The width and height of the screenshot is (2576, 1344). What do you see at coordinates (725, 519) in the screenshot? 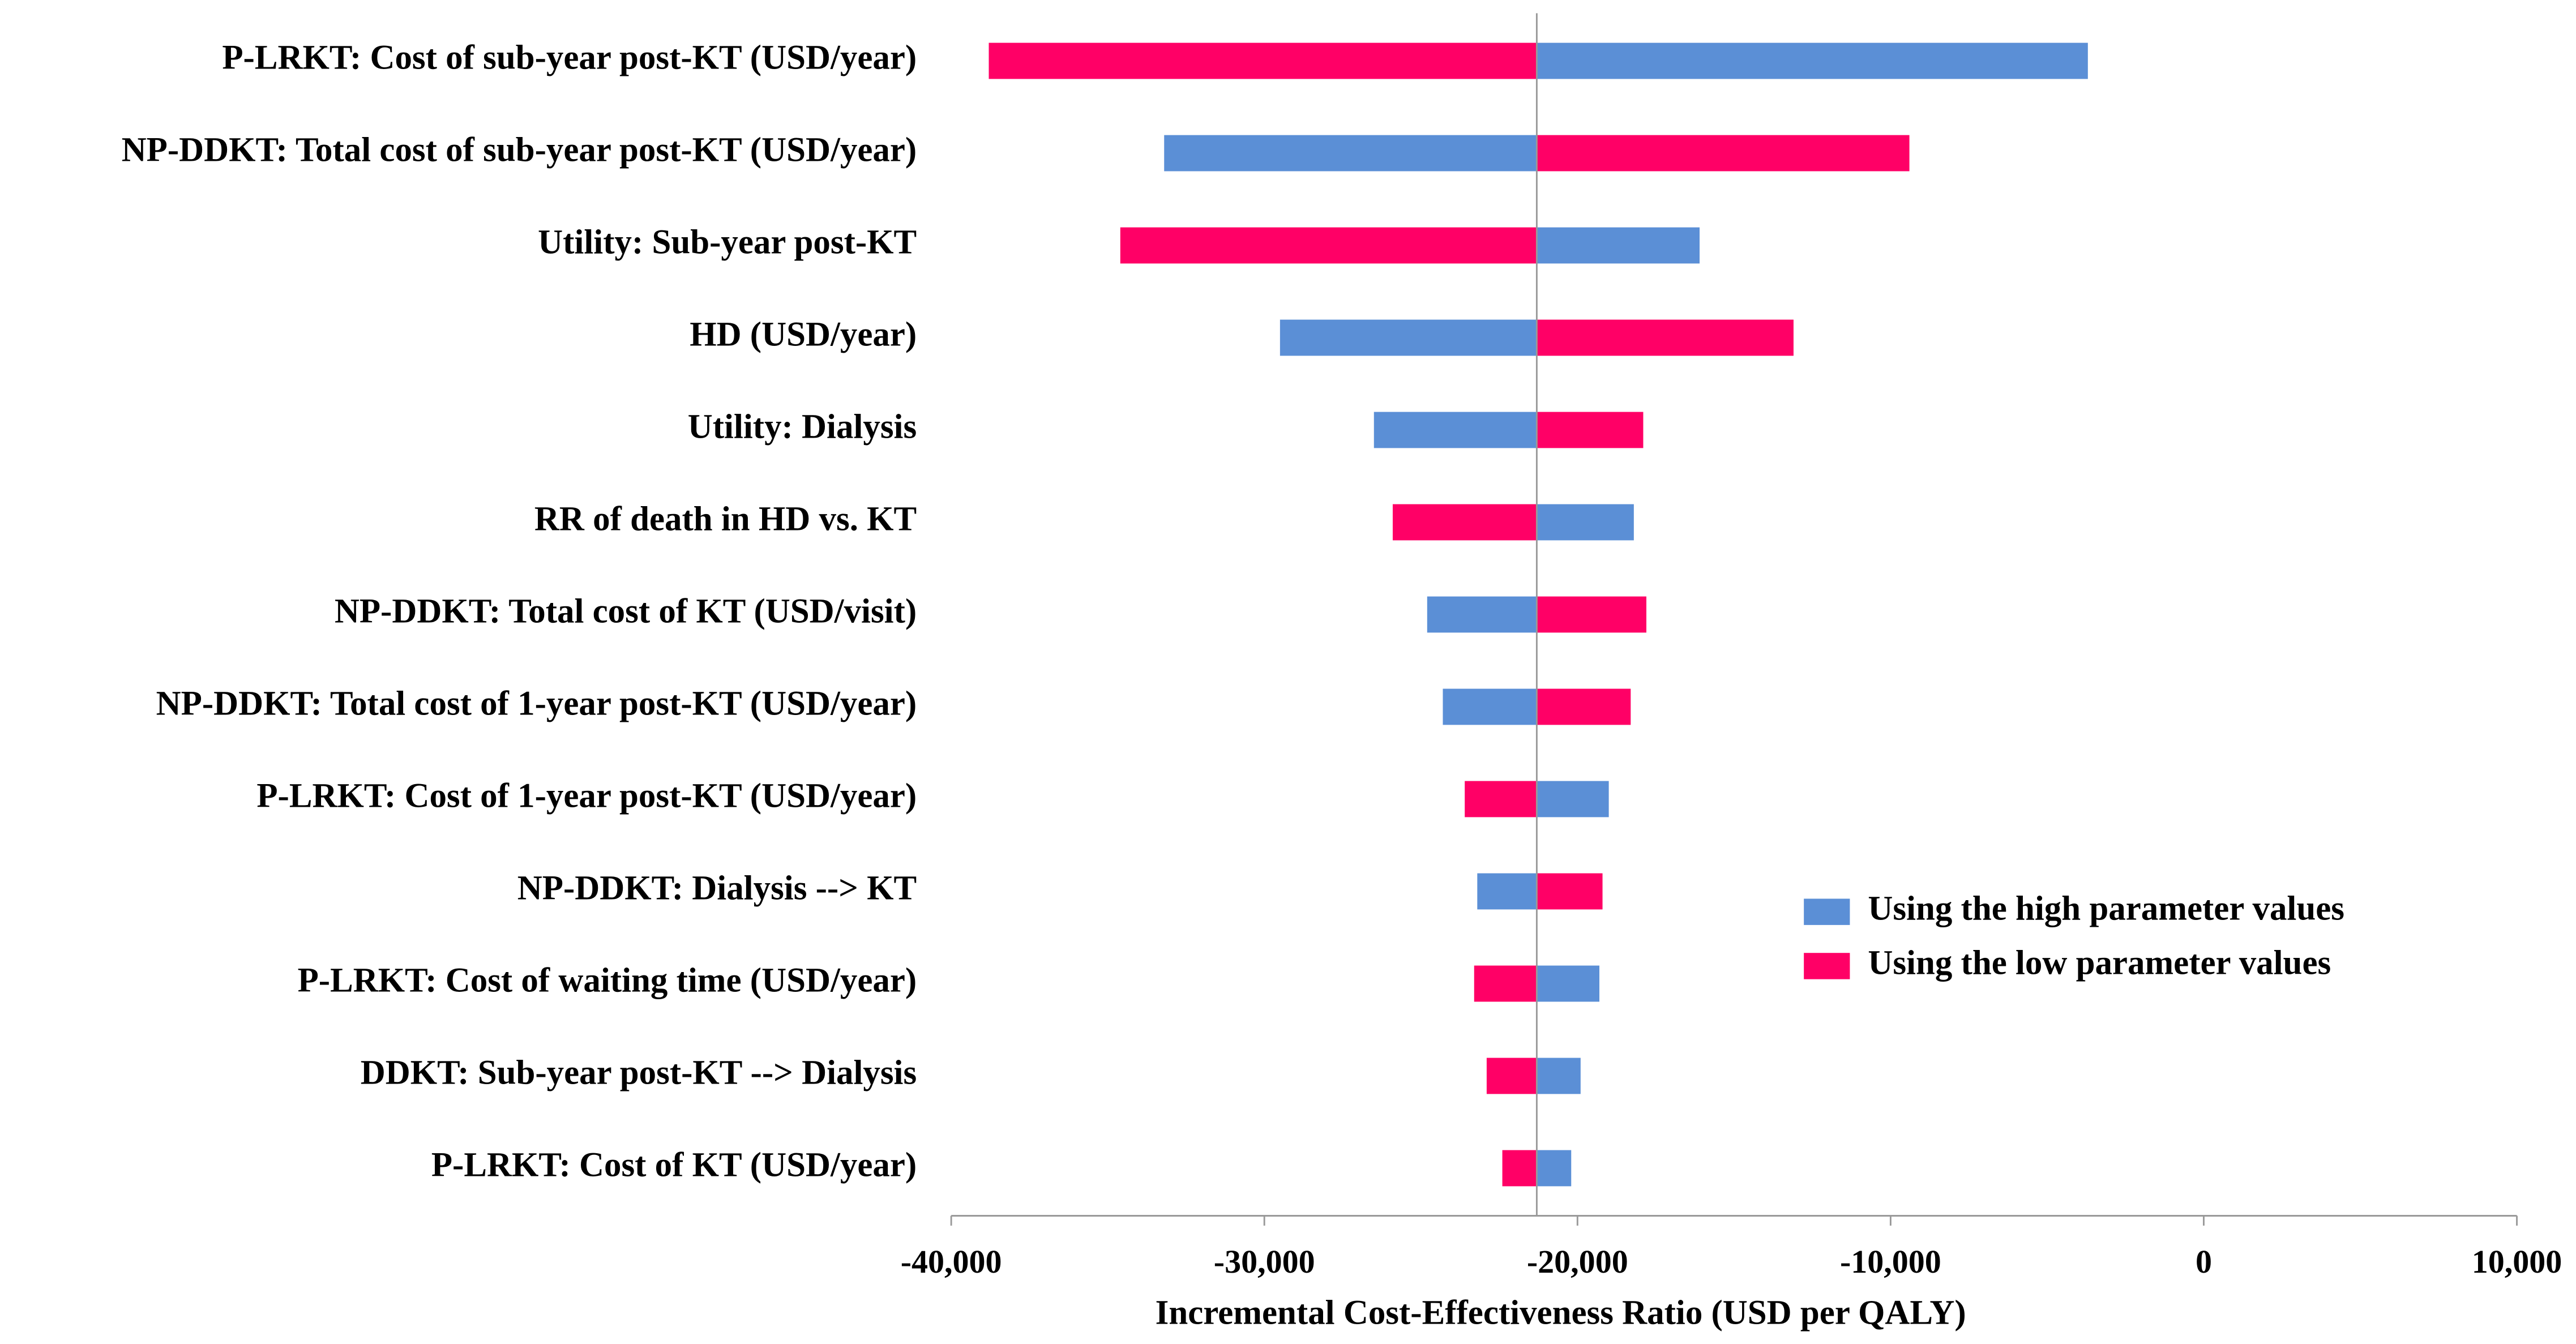
I see `category-label: RR of death in HD vs. KT` at bounding box center [725, 519].